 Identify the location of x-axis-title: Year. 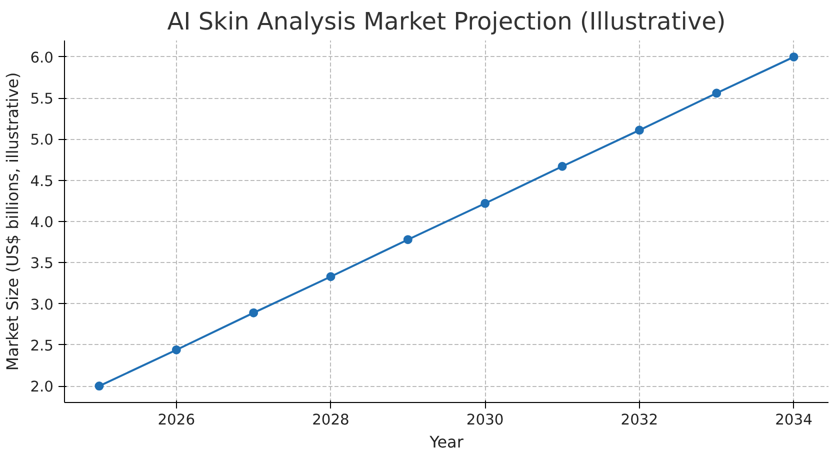
(446, 442).